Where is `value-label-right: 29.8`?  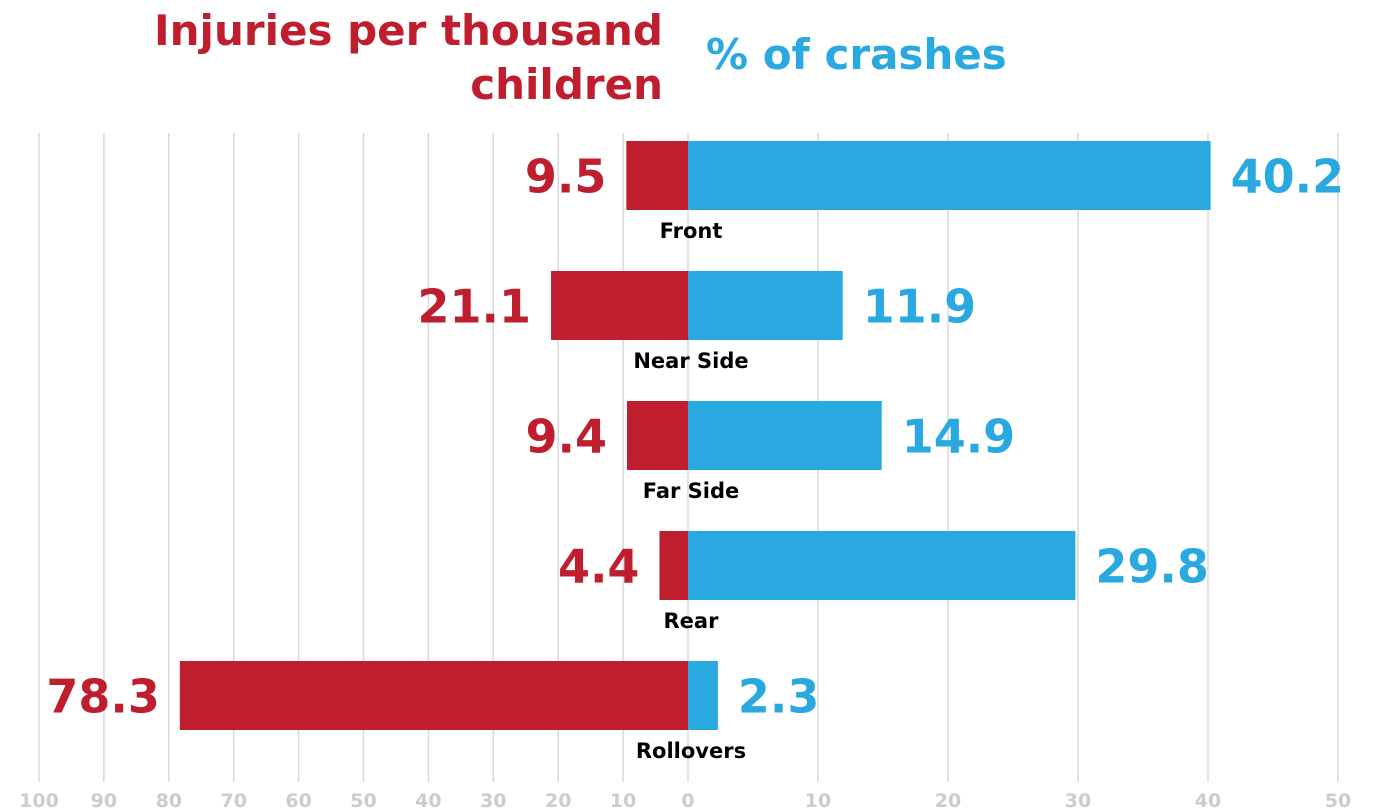 value-label-right: 29.8 is located at coordinates (1152, 567).